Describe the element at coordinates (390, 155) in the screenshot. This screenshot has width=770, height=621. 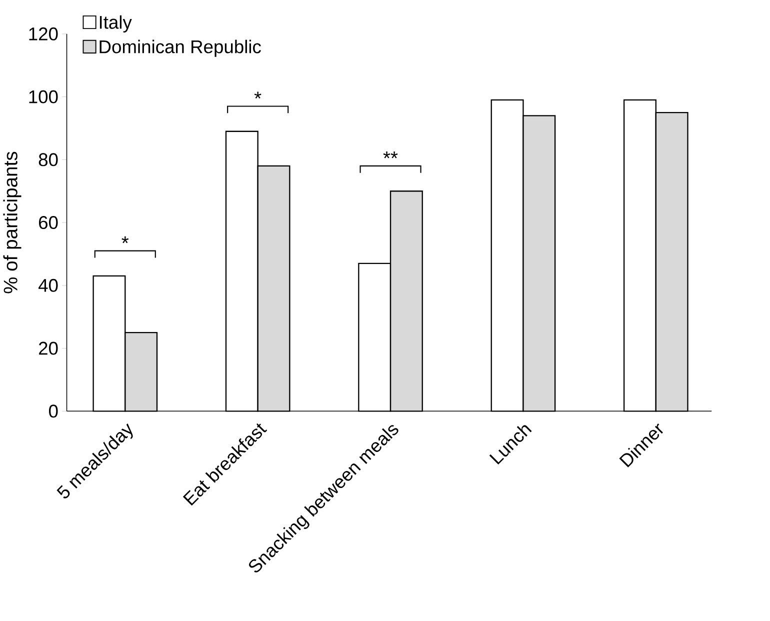
I see `annotation: **` at that location.